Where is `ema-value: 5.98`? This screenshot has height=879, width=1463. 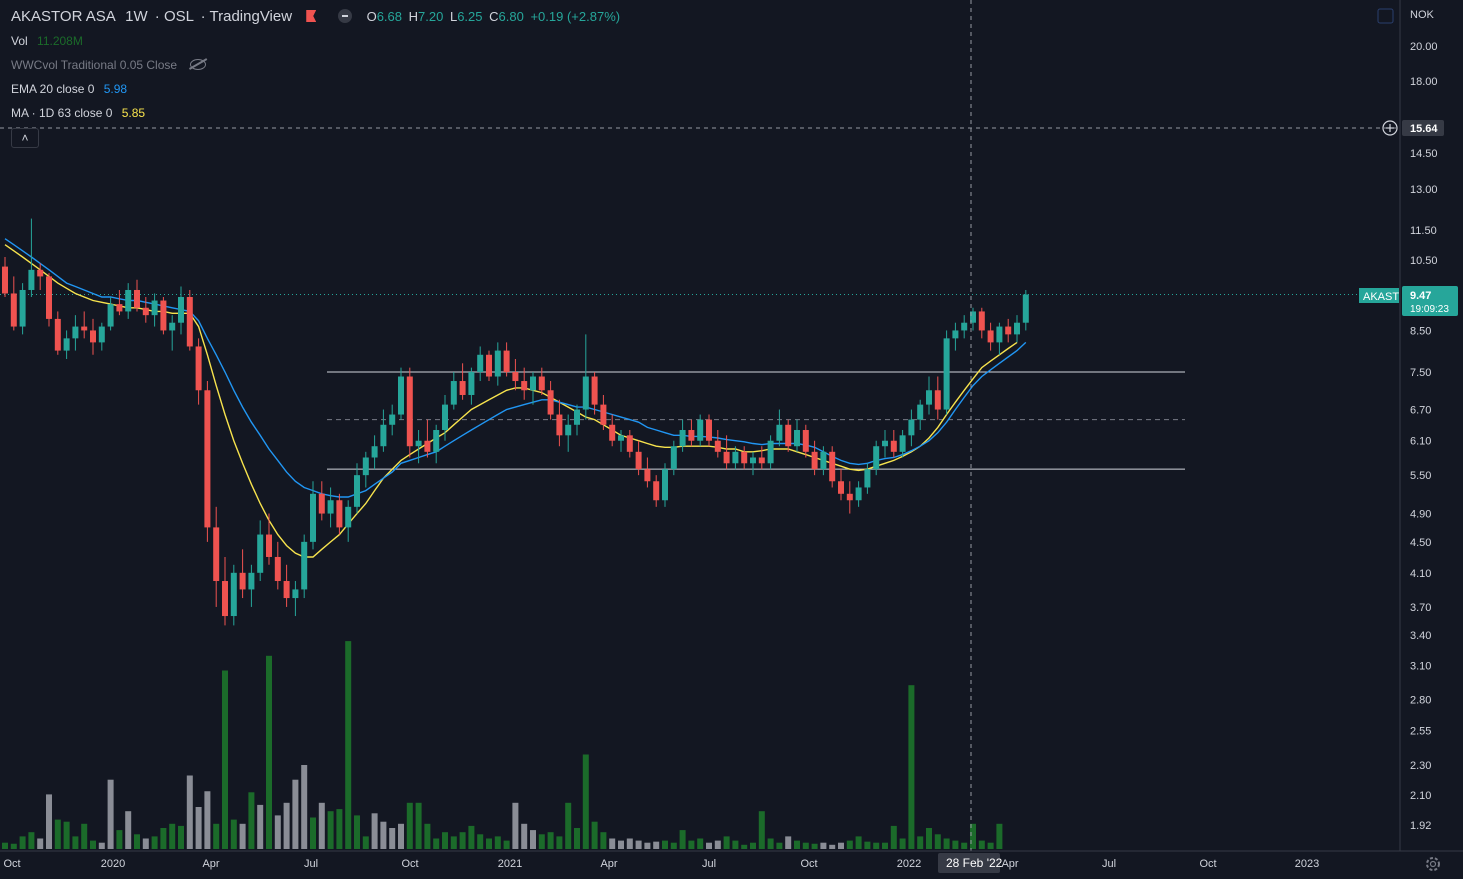 ema-value: 5.98 is located at coordinates (115, 89).